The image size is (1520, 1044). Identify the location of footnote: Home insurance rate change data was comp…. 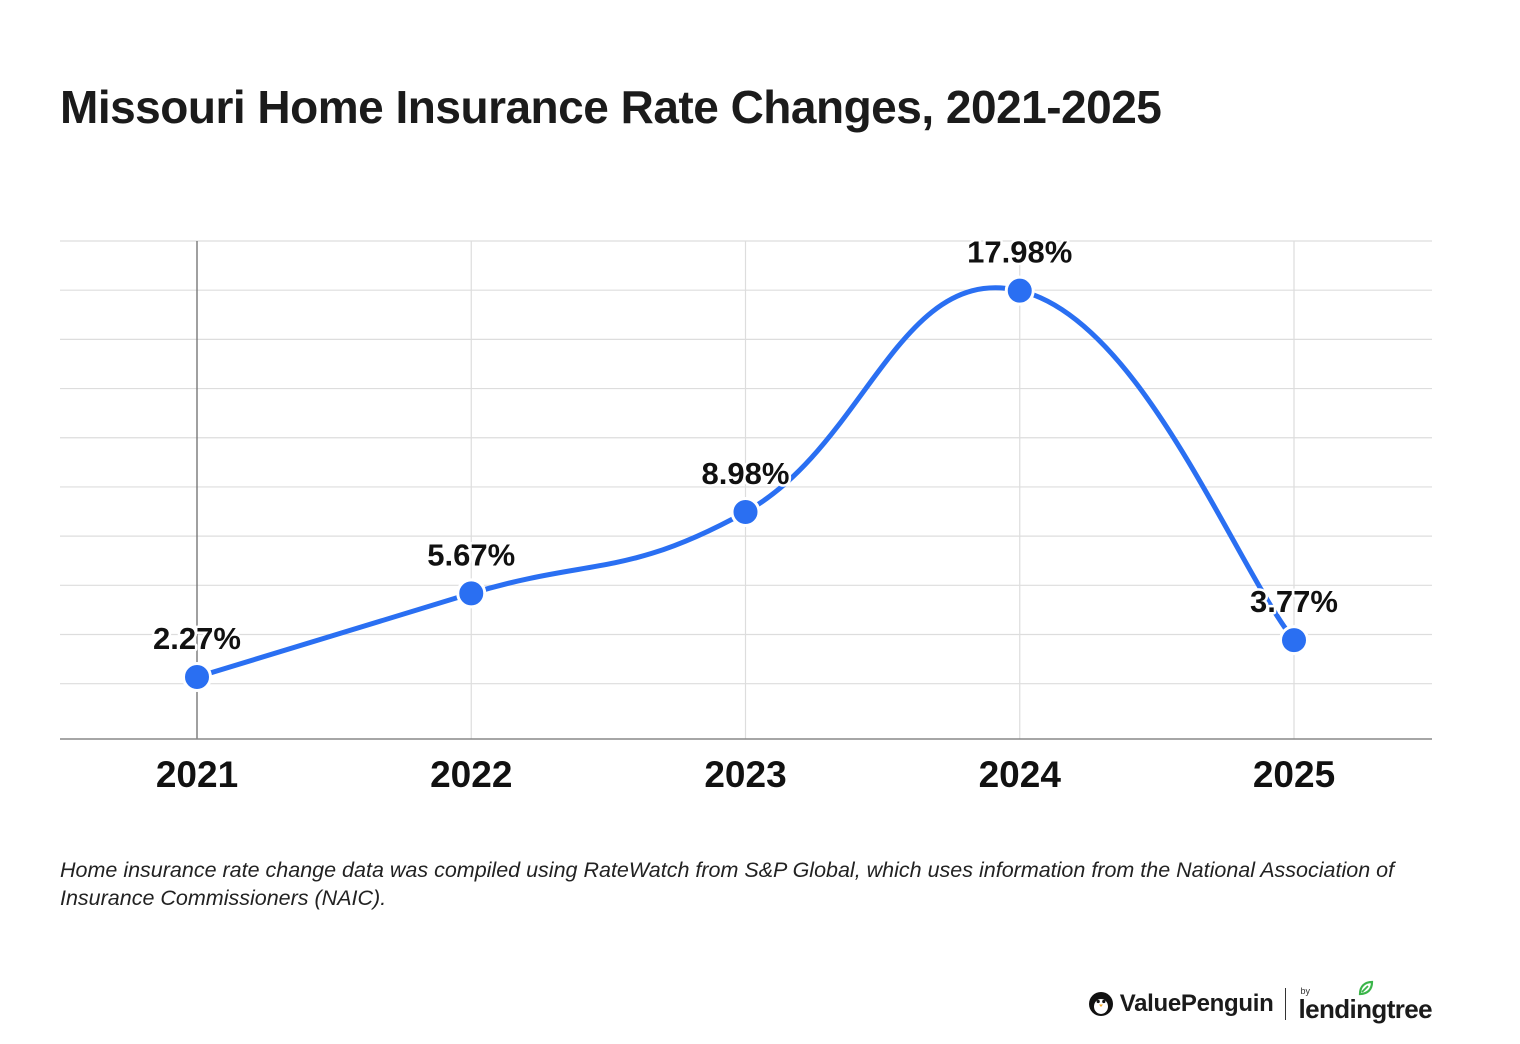
(727, 884).